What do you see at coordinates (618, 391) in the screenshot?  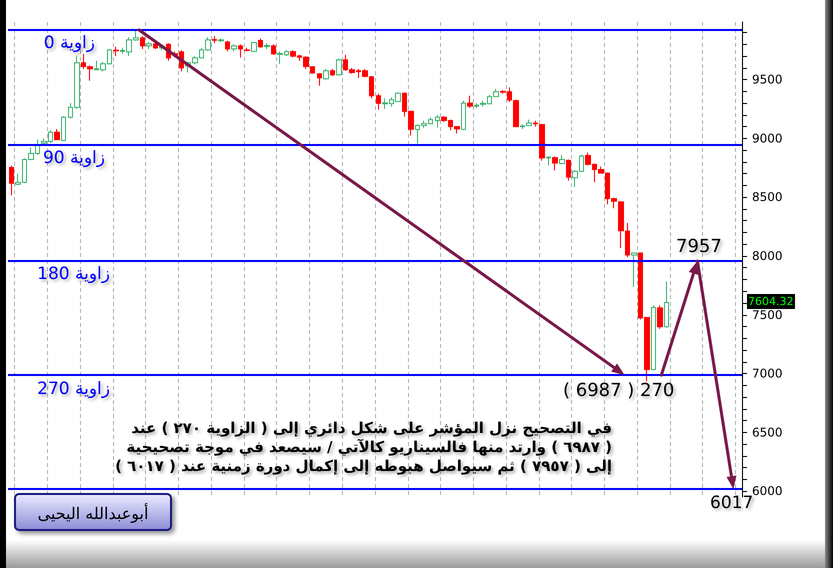 I see `annotation: ( 6987 ) 270` at bounding box center [618, 391].